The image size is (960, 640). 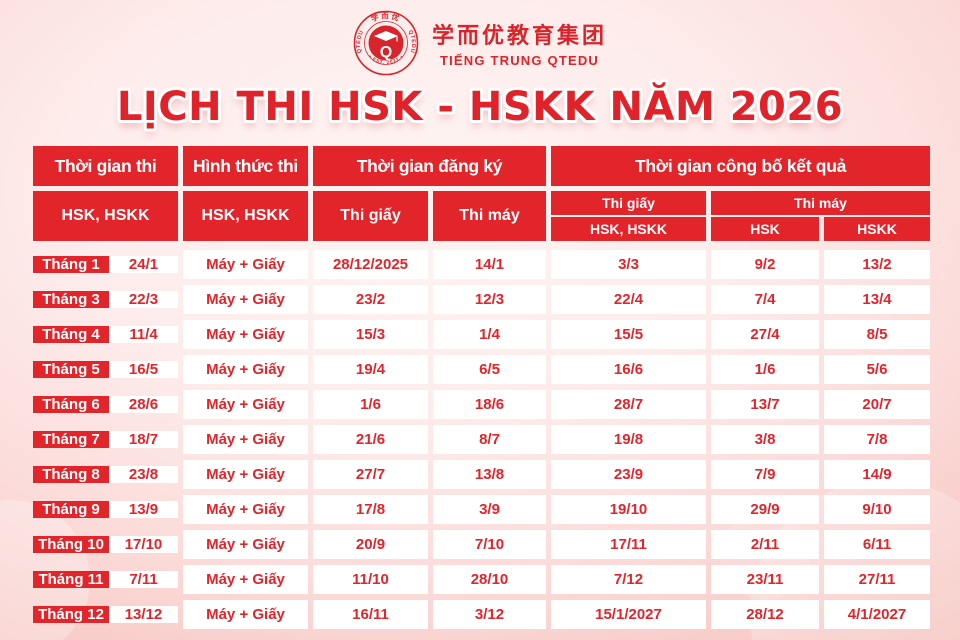 What do you see at coordinates (105, 166) in the screenshot?
I see `header-exam-time: Thời gian thi` at bounding box center [105, 166].